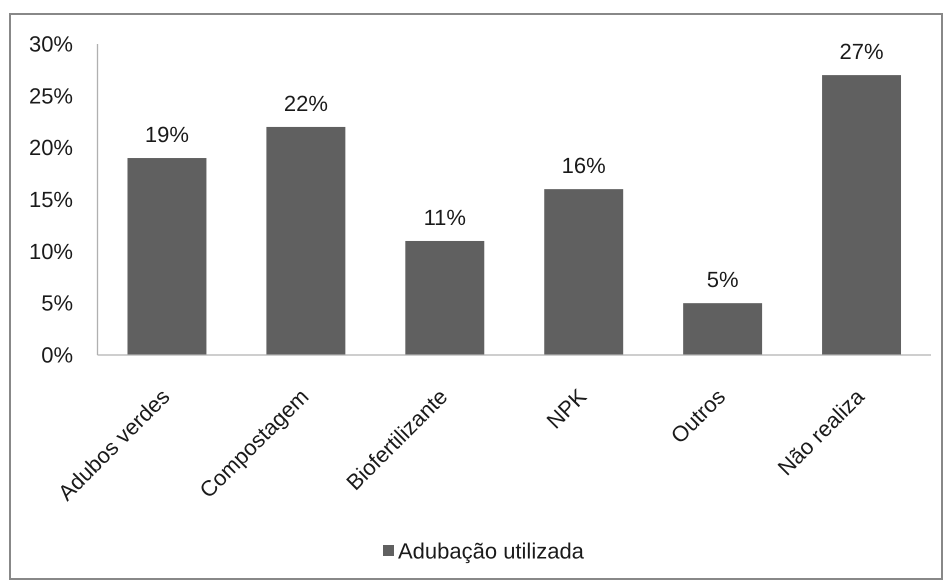 Image resolution: width=946 pixels, height=583 pixels. What do you see at coordinates (584, 165) in the screenshot?
I see `data-label: 16%` at bounding box center [584, 165].